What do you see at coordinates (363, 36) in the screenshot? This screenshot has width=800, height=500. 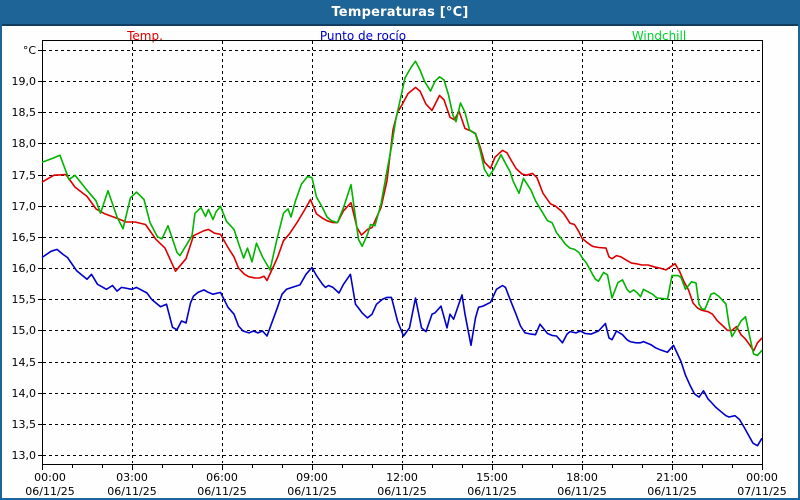 I see `legend-dewpoint: Punto de rocío` at bounding box center [363, 36].